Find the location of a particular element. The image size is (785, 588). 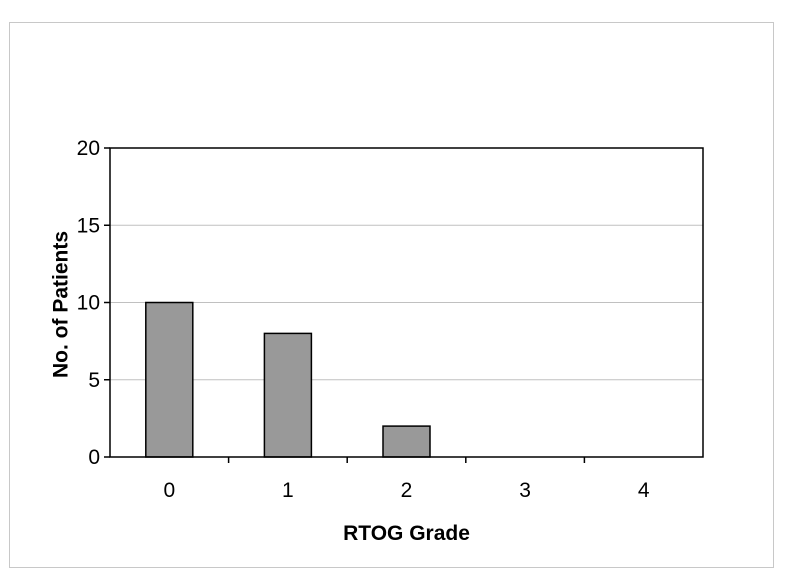

y-tick-label: 10 is located at coordinates (88, 303).